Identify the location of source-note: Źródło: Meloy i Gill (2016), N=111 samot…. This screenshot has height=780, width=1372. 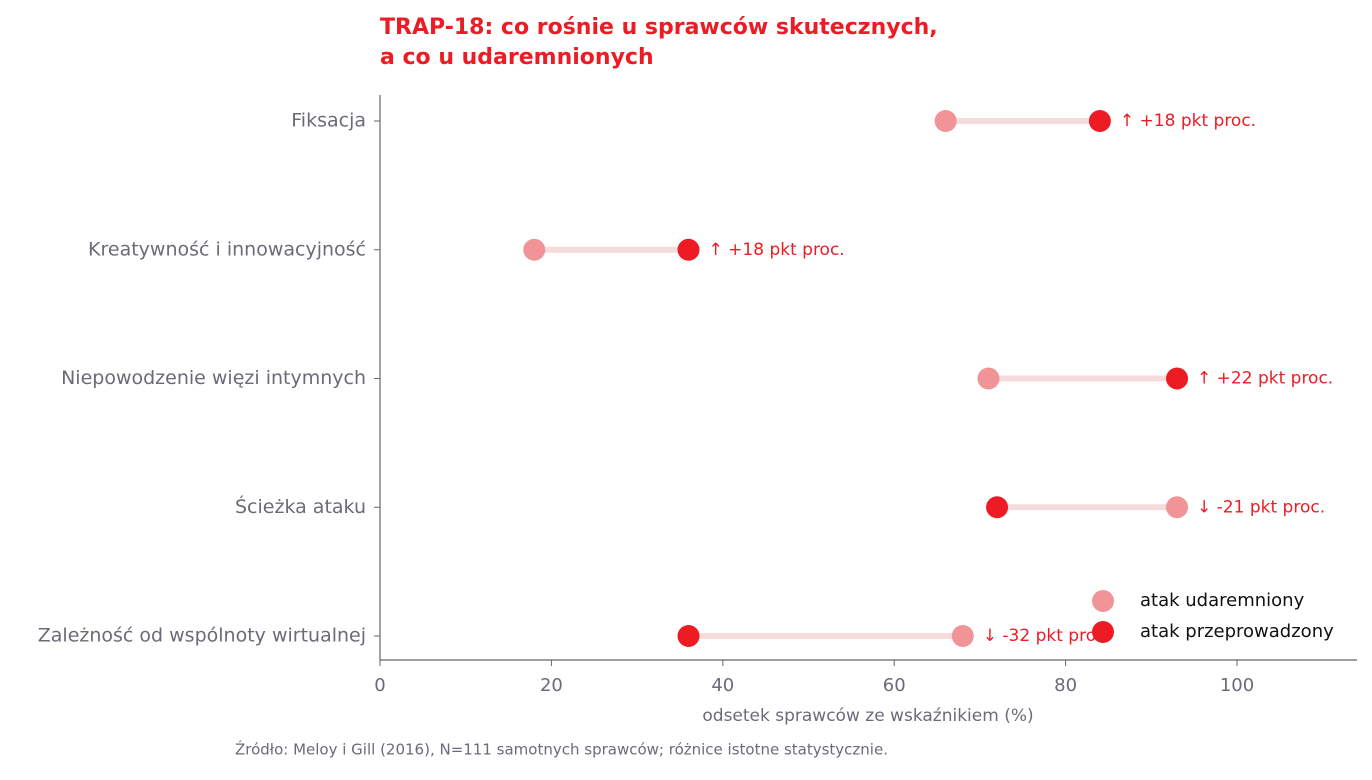
(561, 749).